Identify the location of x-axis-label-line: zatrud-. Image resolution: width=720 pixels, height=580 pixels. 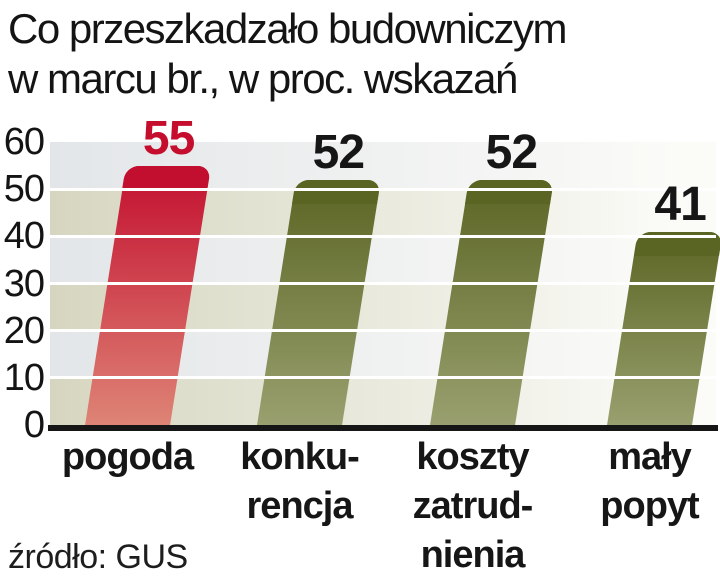
(473, 506).